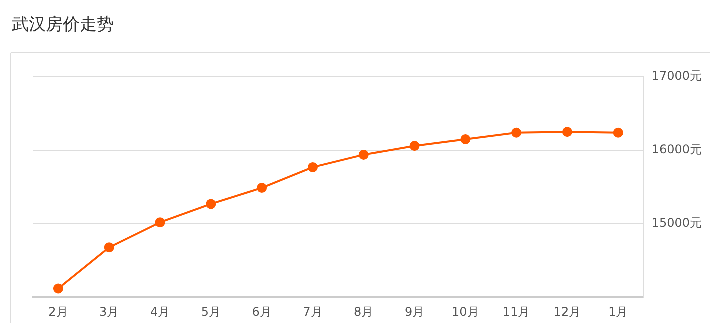  I want to click on x-tick-label: 3月, so click(110, 311).